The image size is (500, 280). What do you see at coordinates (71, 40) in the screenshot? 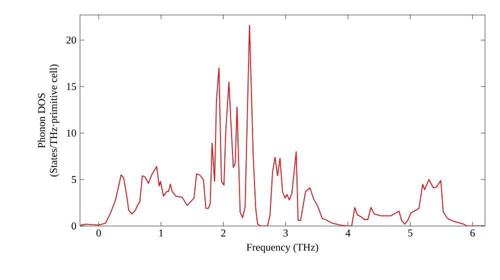
I see `y-tick-label: 20` at bounding box center [71, 40].